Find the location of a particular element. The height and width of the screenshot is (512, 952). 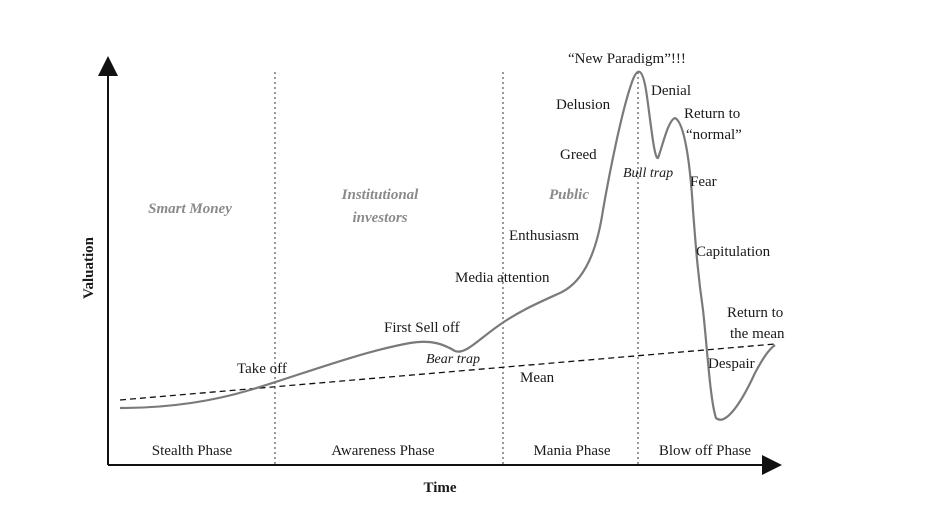

label-new-paradigm: “New Paradigm”!!! is located at coordinates (627, 59).